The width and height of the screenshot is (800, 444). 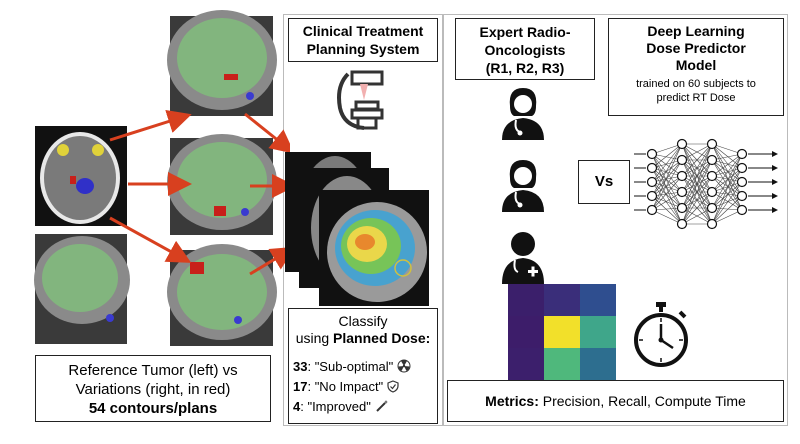 What do you see at coordinates (269, 261) in the screenshot?
I see `arrow-bottom-to-dose` at bounding box center [269, 261].